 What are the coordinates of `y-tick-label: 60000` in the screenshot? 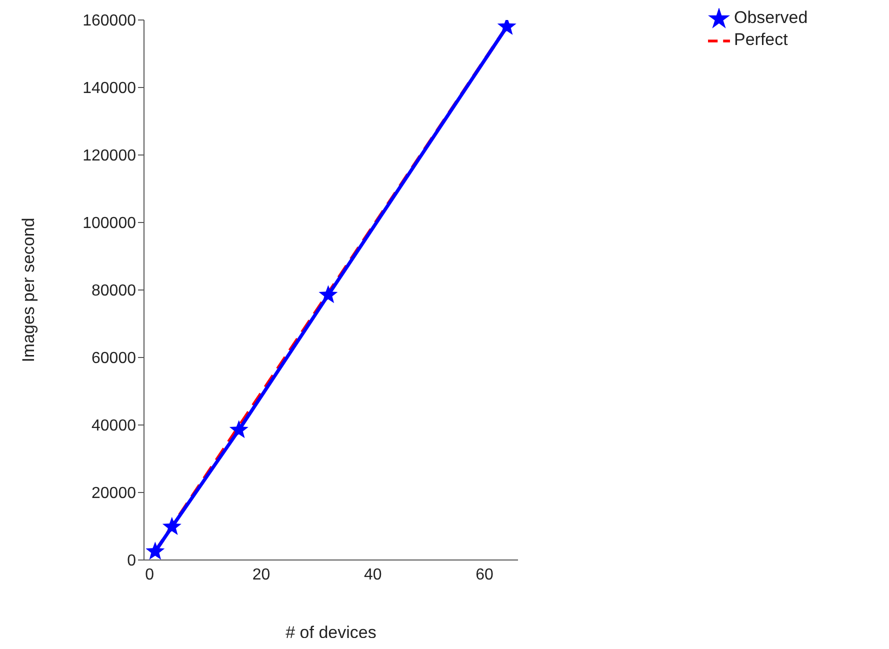 It's located at (114, 359).